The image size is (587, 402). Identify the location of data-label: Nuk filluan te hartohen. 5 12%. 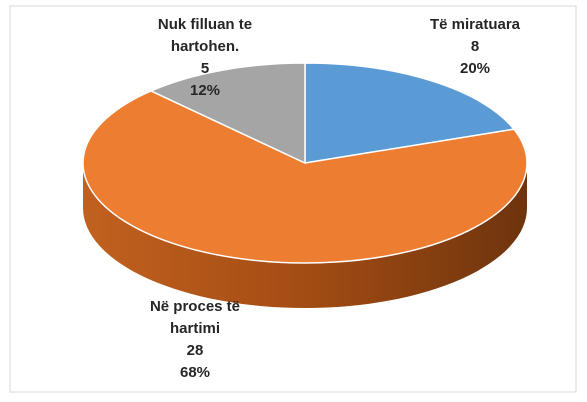
(205, 58).